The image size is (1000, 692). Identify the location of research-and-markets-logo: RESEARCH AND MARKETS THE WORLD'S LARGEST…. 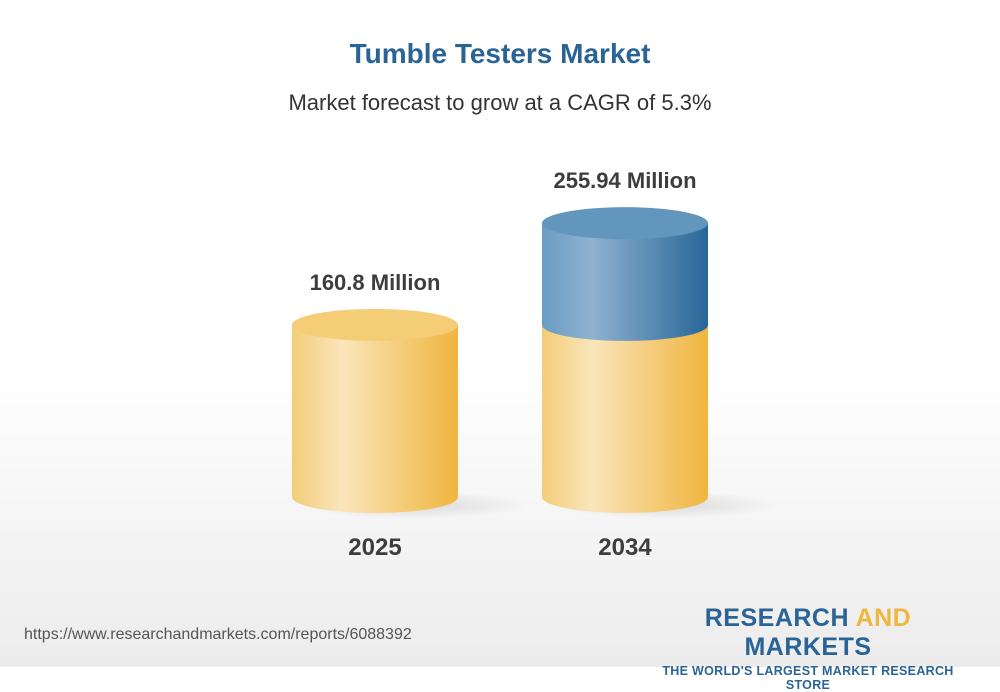
(808, 648).